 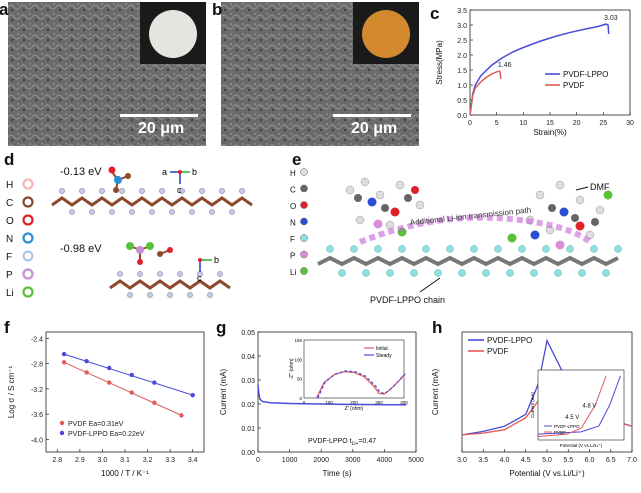 I want to click on inset-series-pvdf-lppo, so click(x=579, y=405).